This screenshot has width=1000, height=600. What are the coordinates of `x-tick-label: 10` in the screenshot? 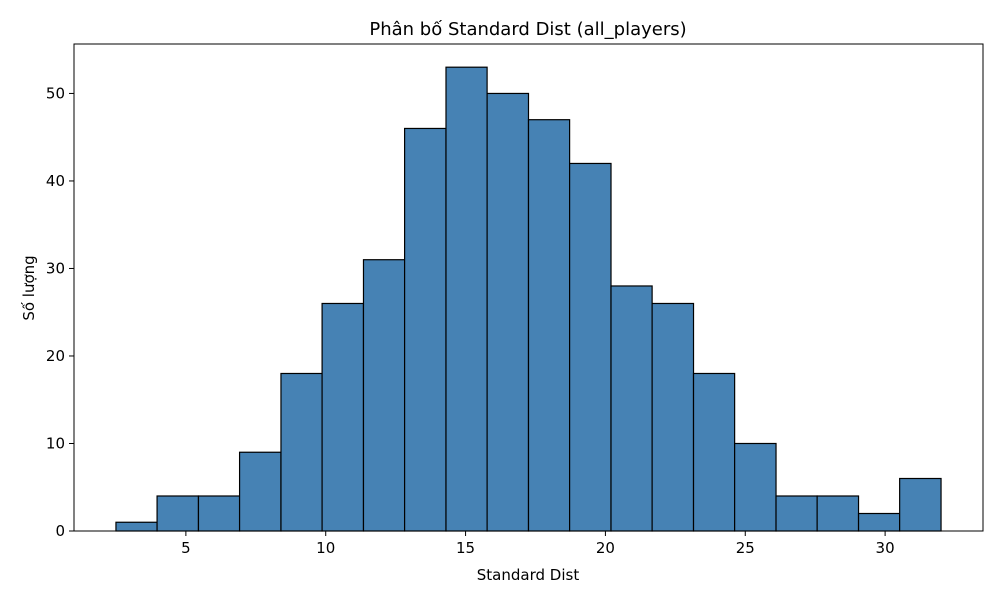 It's located at (325, 548).